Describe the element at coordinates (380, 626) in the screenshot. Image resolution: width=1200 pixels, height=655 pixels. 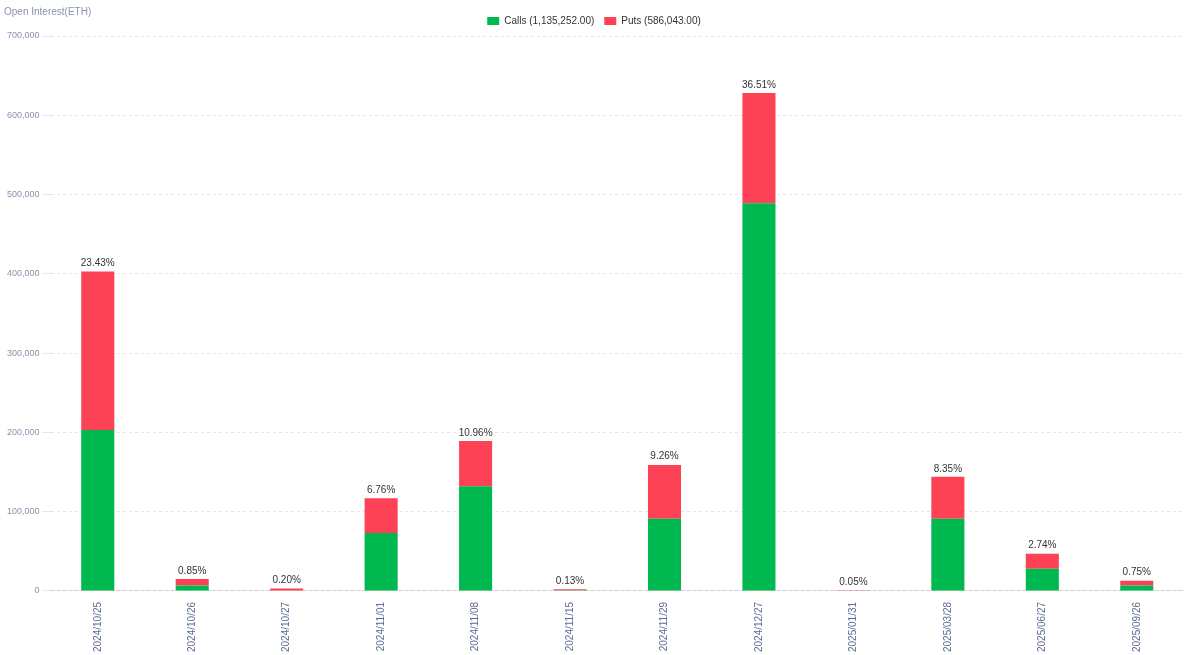
I see `x-tick-label: 2024/11/01` at that location.